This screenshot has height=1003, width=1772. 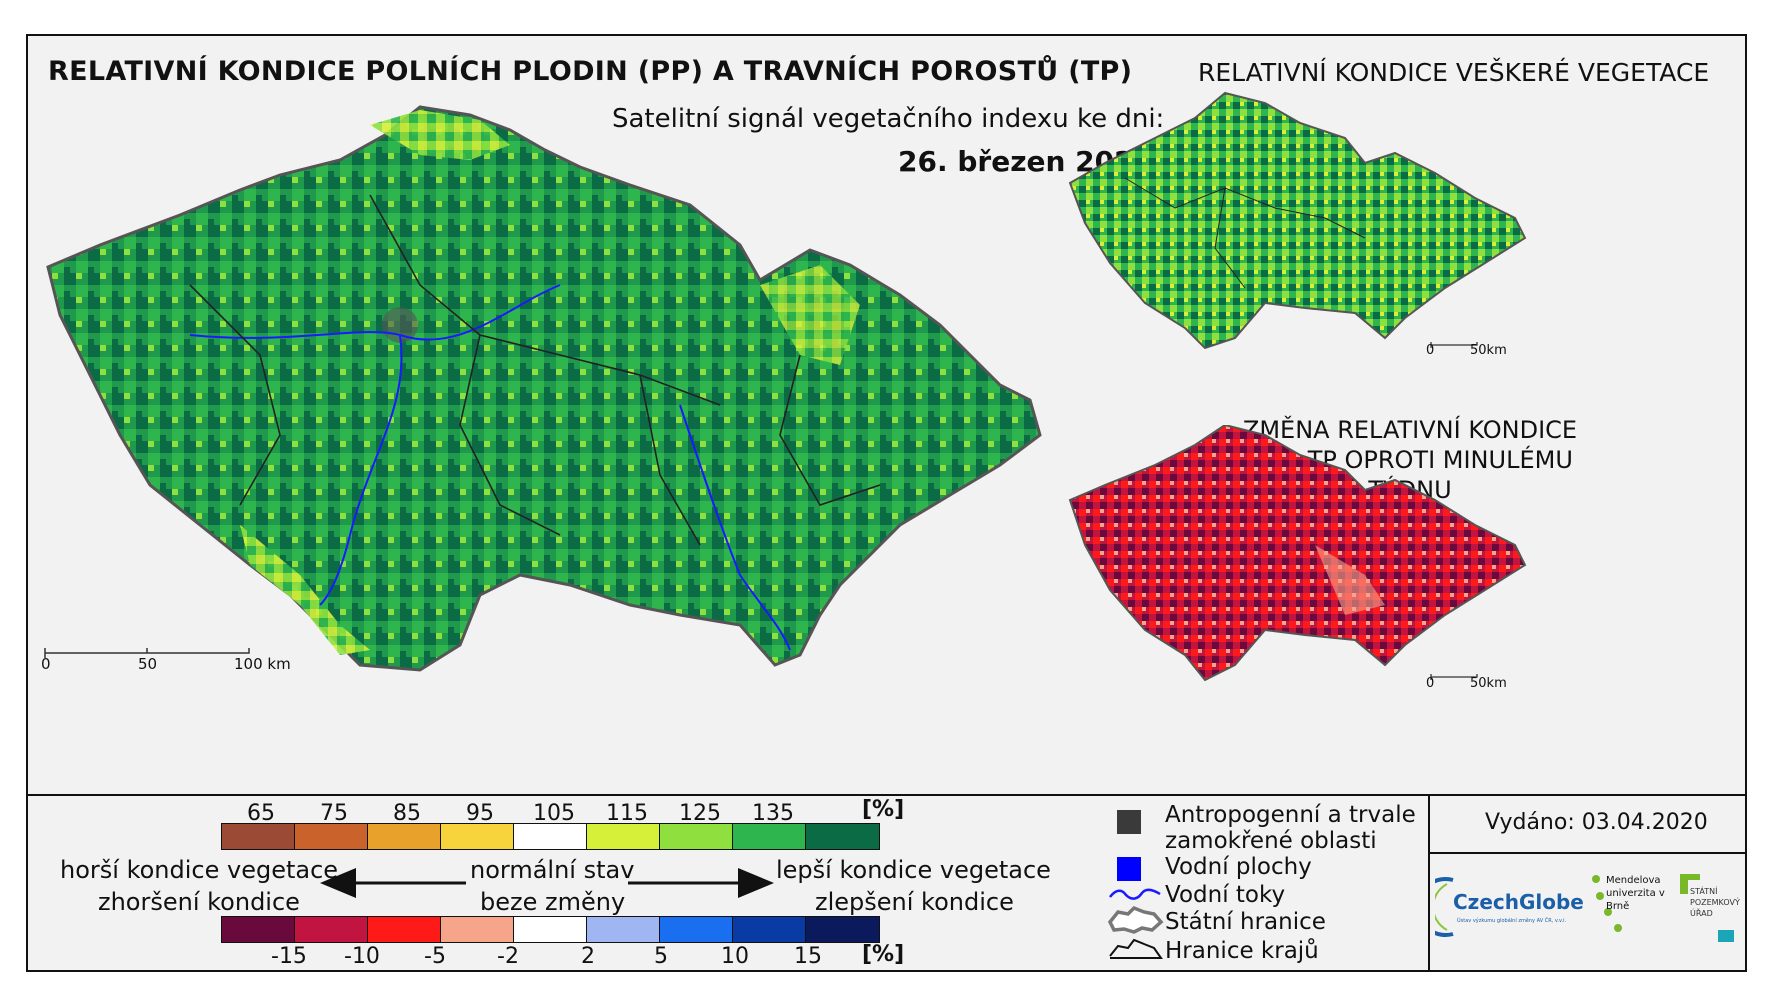 I want to click on condition-tick: 75, so click(x=334, y=813).